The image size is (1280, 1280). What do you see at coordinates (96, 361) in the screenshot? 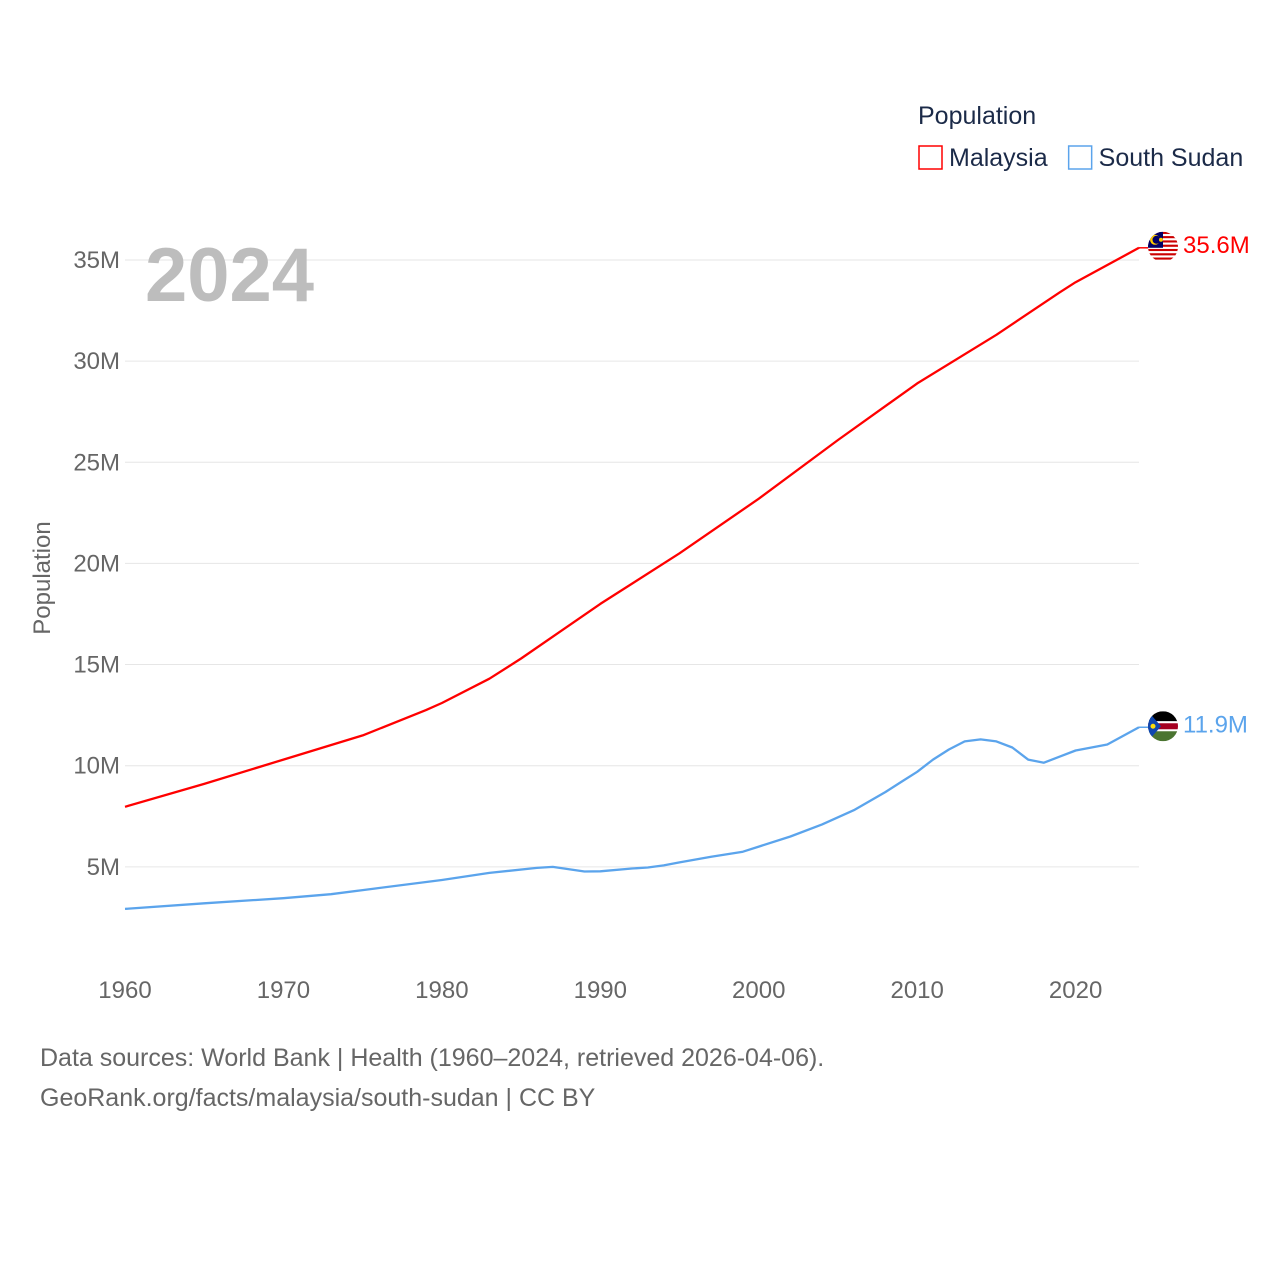
I see `y-tick-label: 30M` at bounding box center [96, 361].